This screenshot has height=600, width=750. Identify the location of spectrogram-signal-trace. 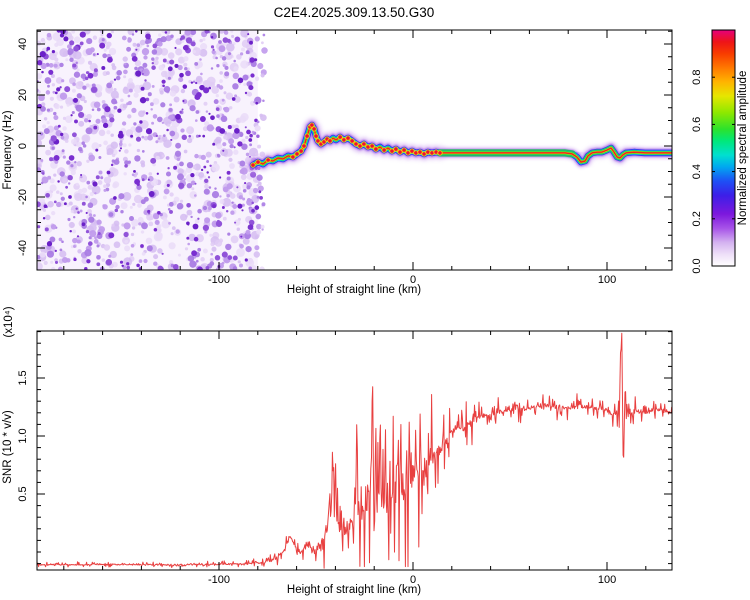
(458, 147).